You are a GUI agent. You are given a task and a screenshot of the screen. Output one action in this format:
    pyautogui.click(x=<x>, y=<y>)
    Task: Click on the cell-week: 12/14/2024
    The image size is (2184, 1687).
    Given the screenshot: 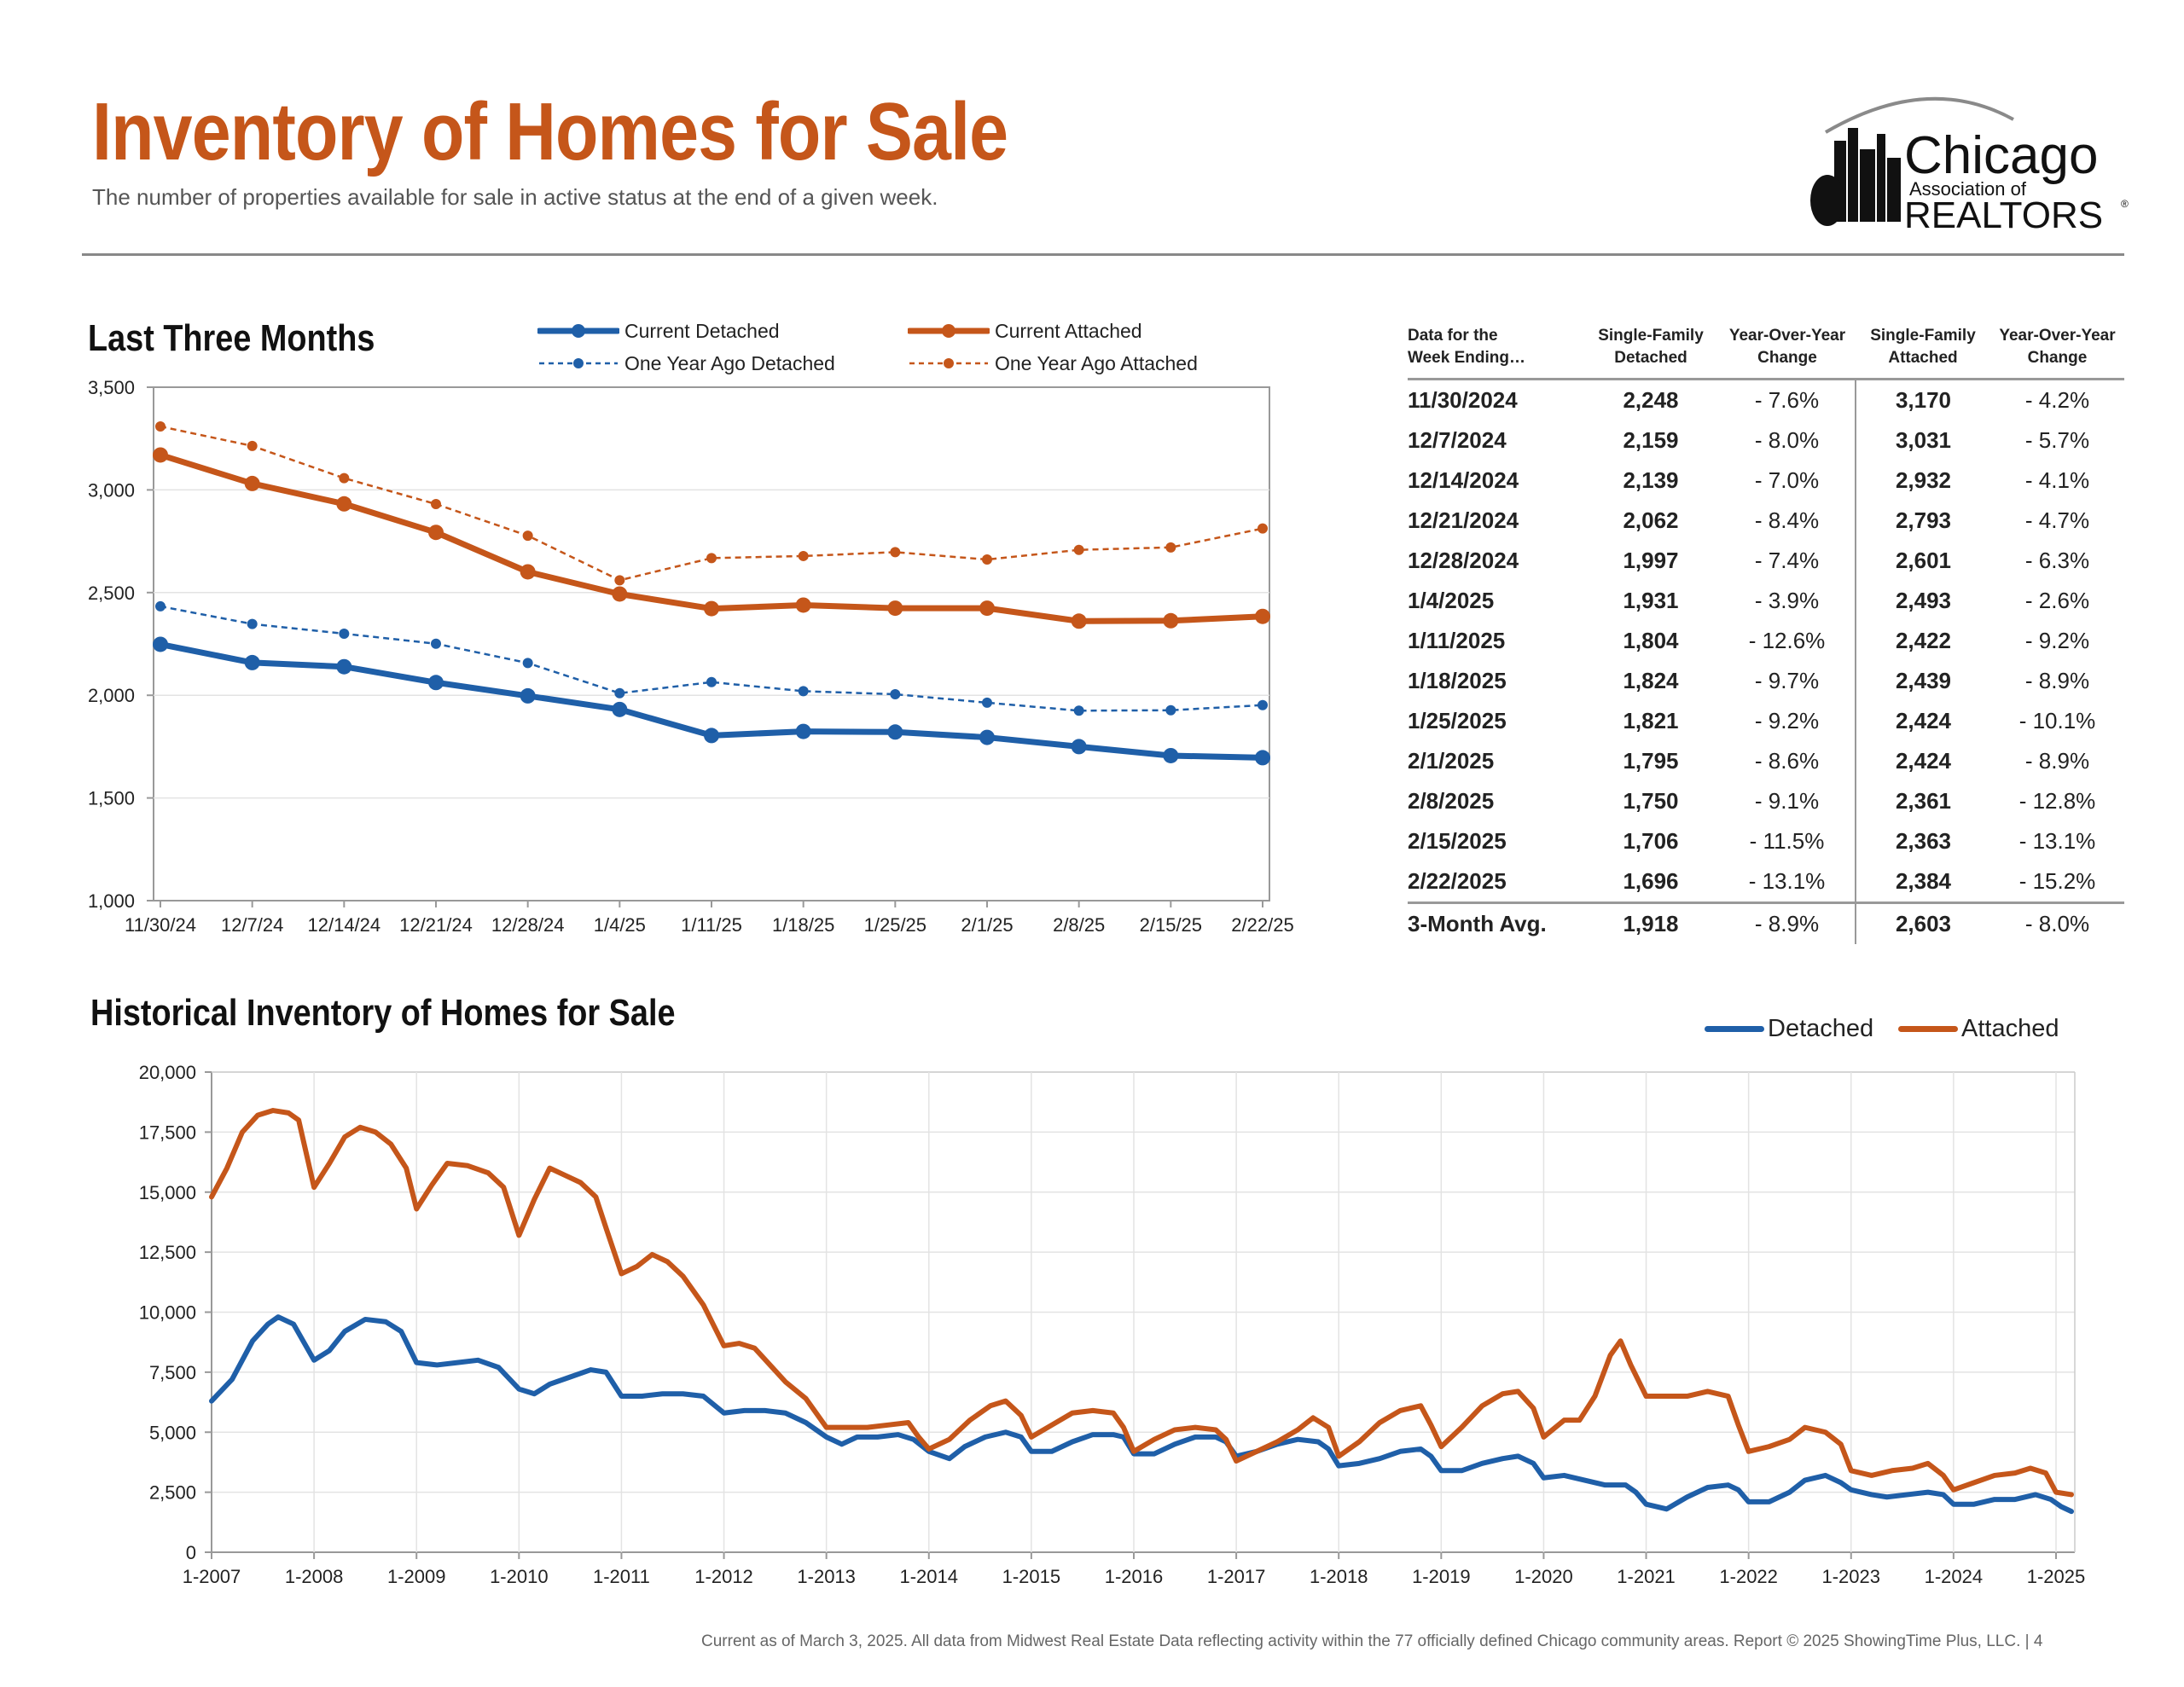 What is the action you would take?
    pyautogui.click(x=1464, y=480)
    